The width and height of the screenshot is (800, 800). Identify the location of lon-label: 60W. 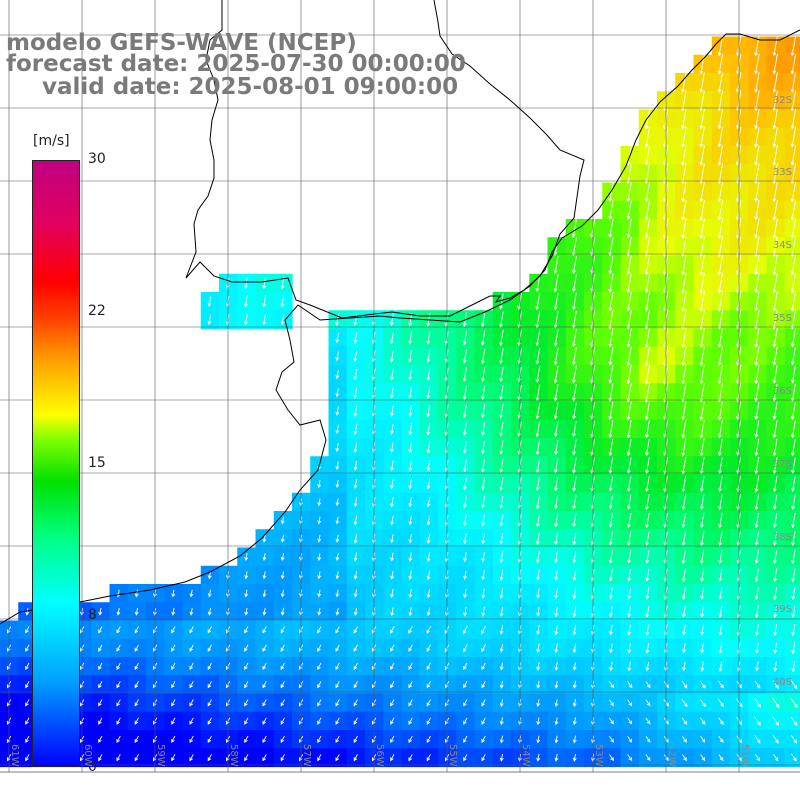
(87, 755).